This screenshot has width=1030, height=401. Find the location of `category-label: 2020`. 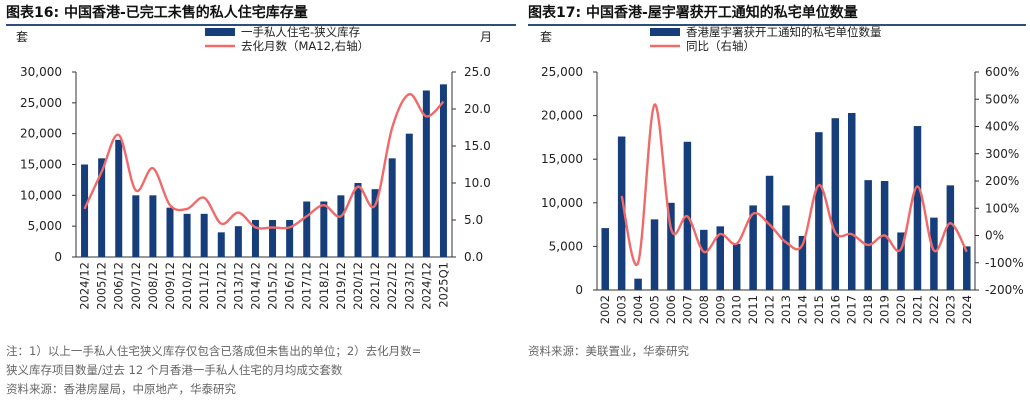

category-label: 2020 is located at coordinates (901, 309).